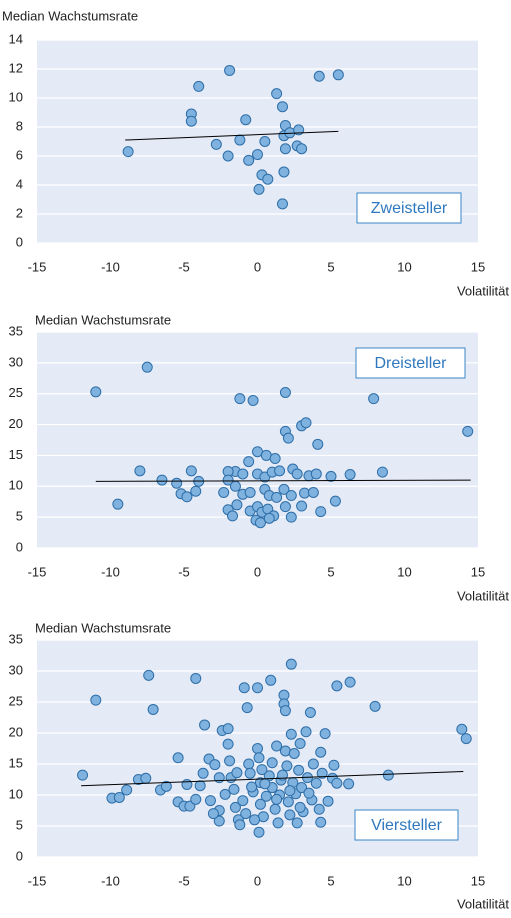 This screenshot has height=918, width=511. What do you see at coordinates (16, 793) in the screenshot?
I see `y-tick-label: 10` at bounding box center [16, 793].